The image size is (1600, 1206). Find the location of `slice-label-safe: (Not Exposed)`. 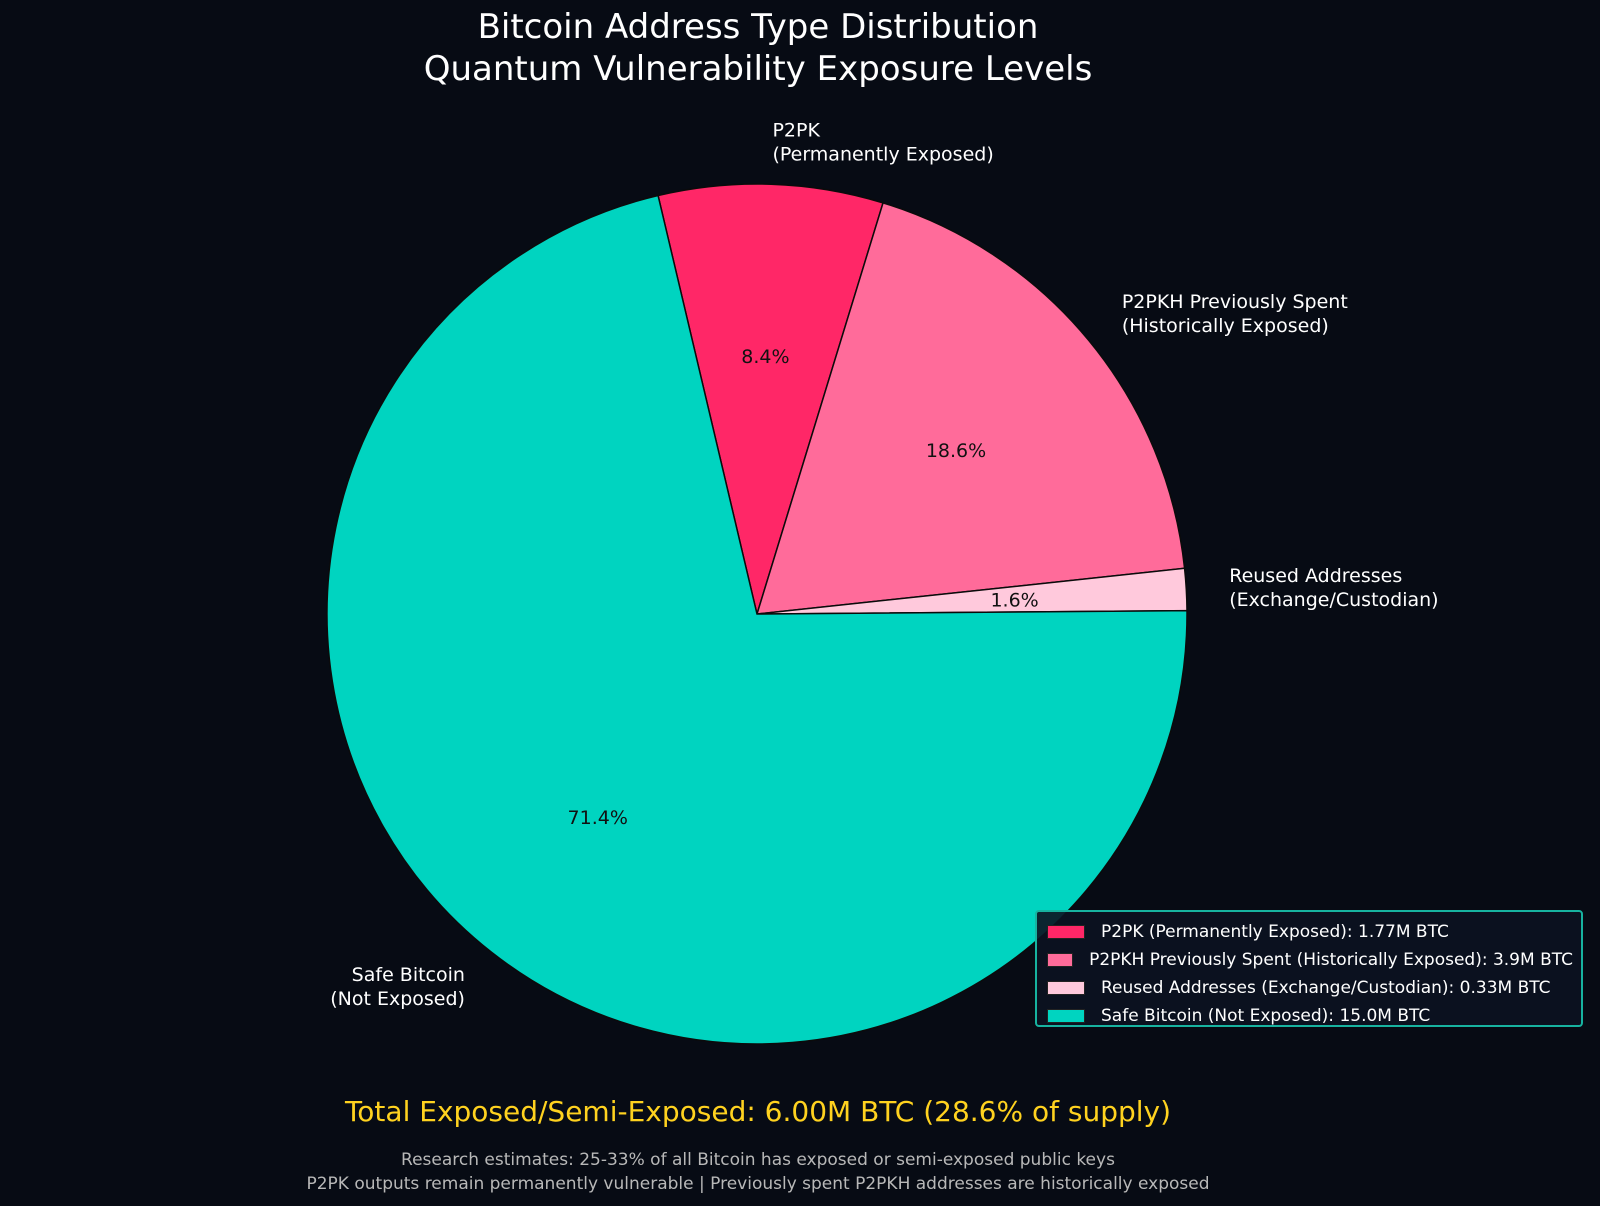

slice-label-safe: (Not Exposed) is located at coordinates (397, 999).